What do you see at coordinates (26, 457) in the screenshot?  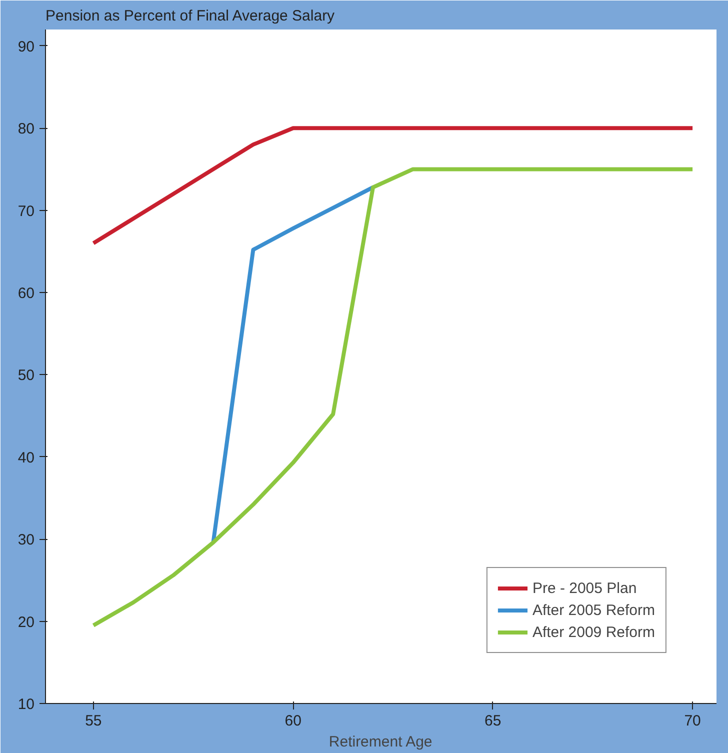 I see `y-tick-label: 40` at bounding box center [26, 457].